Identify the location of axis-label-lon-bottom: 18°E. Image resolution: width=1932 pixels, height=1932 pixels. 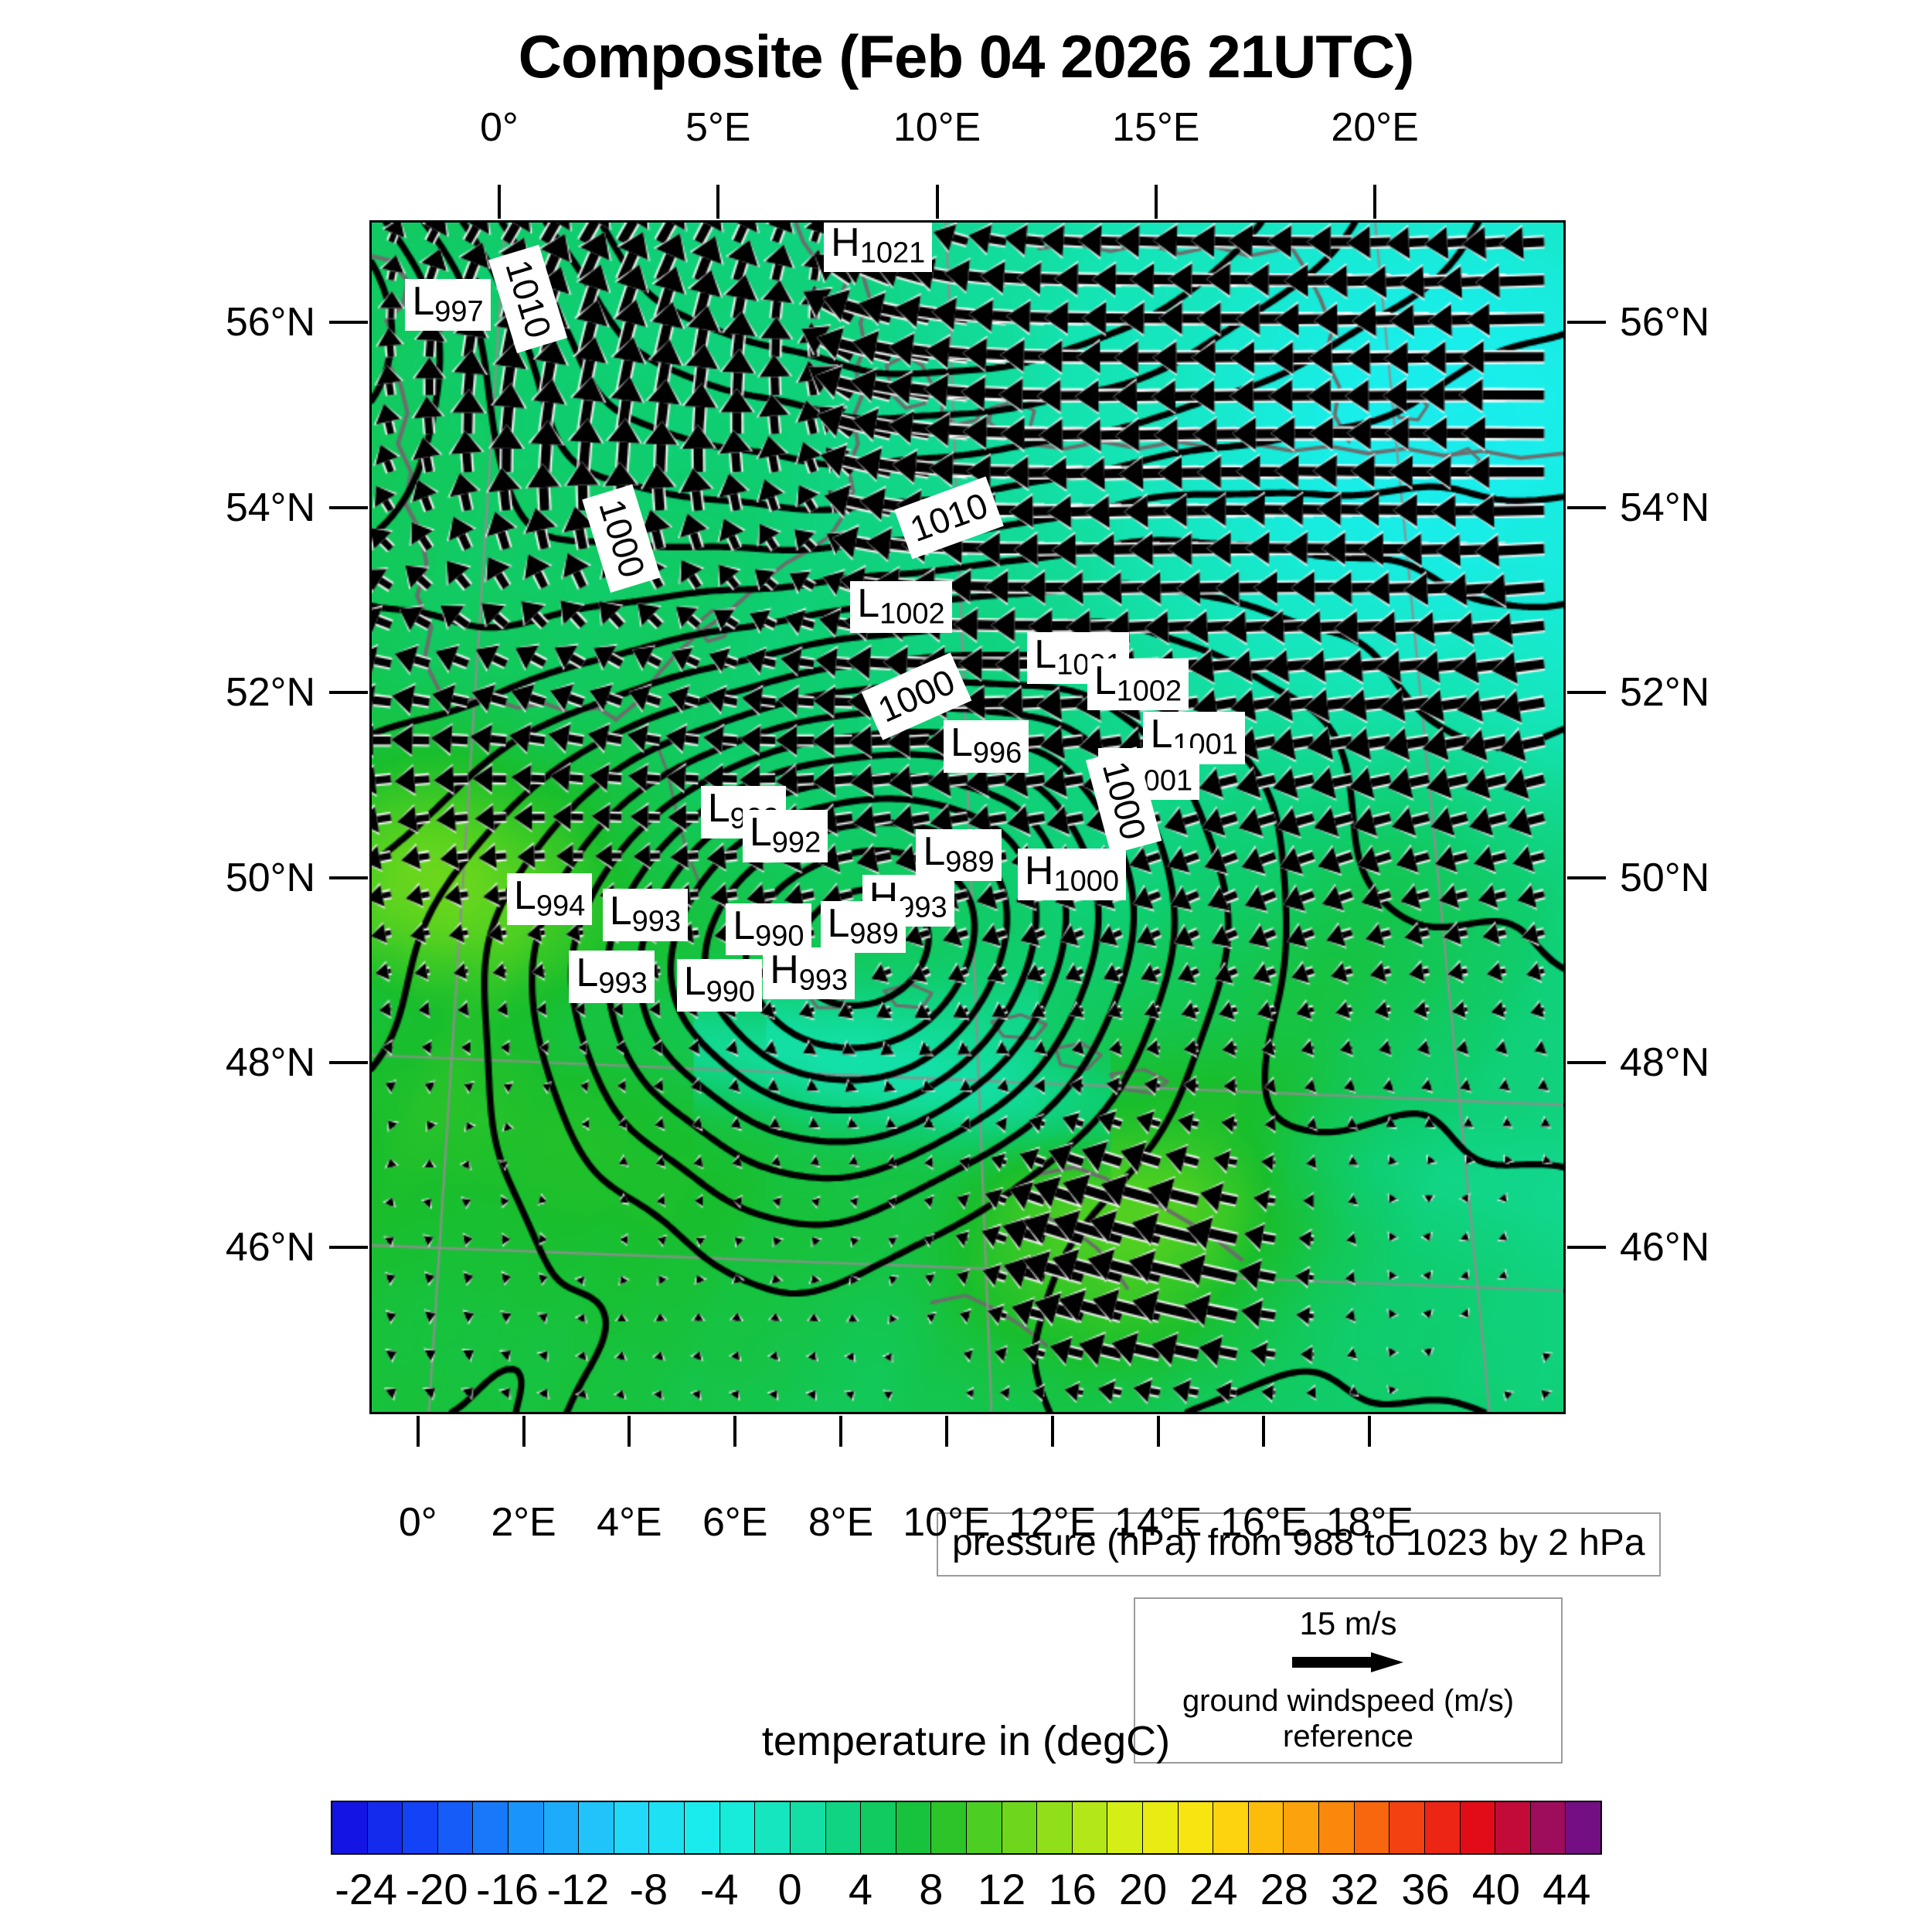
(1369, 1523).